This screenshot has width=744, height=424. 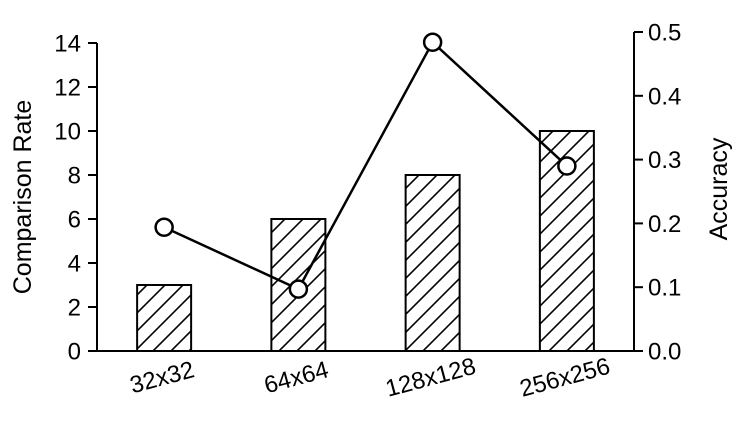 I want to click on left-tick-label: 6, so click(x=74, y=220).